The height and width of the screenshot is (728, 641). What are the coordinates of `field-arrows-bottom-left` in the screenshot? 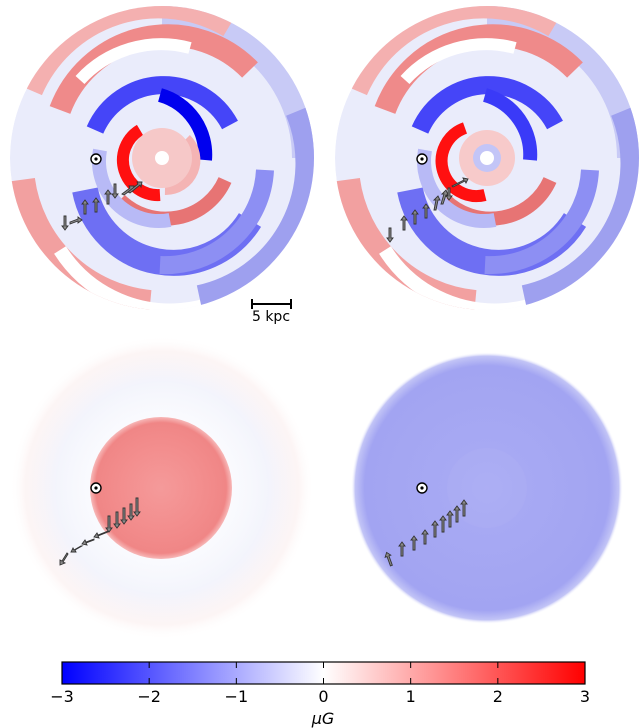 It's located at (100, 531).